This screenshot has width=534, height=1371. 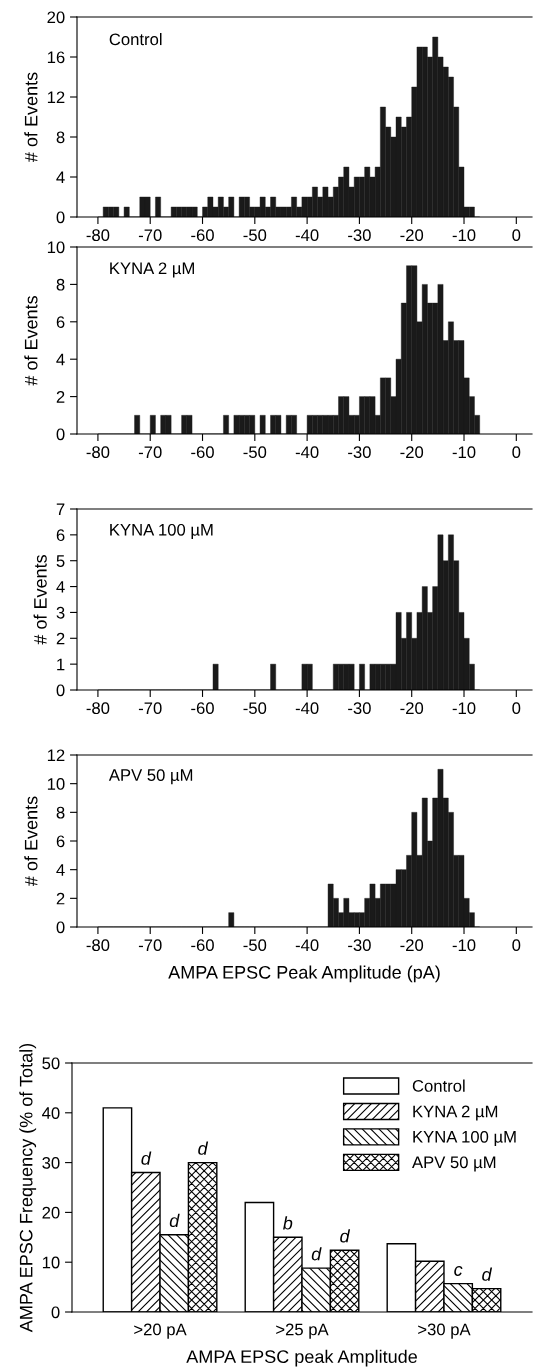 I want to click on x-tick-label: >30 pA, so click(x=444, y=1331).